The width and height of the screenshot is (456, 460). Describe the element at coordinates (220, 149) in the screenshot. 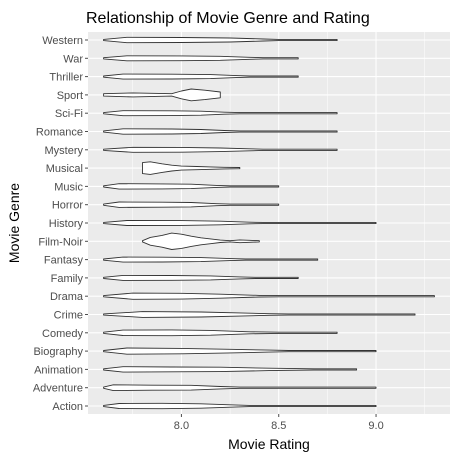

I see `violin-mystery` at that location.